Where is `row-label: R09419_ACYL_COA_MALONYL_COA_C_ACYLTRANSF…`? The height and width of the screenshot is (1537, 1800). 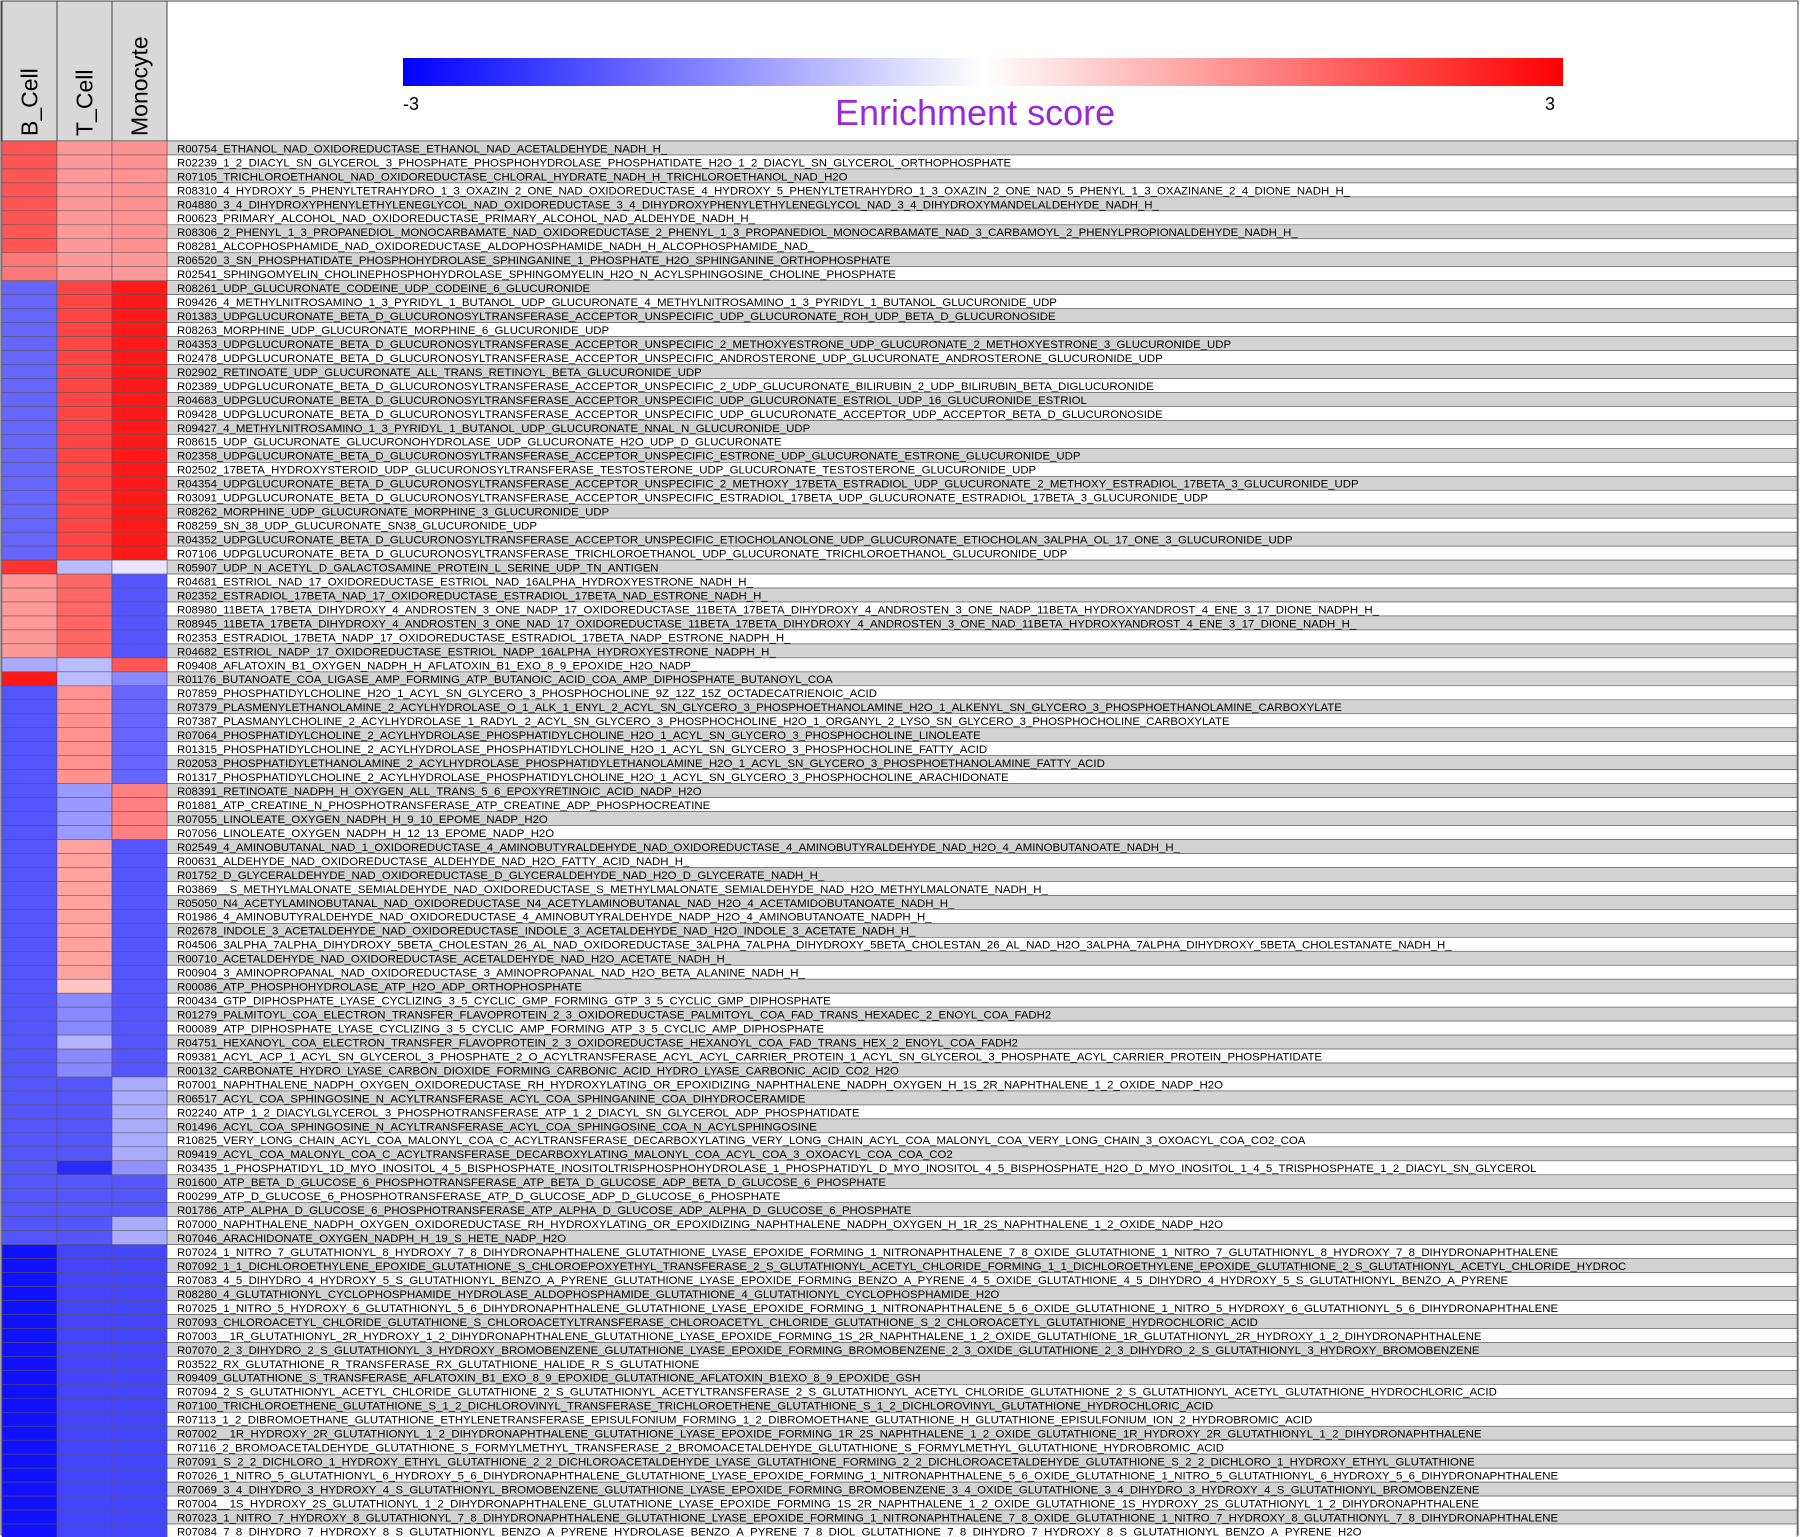
row-label: R09419_ACYL_COA_MALONYL_COA_C_ACYLTRANSF… is located at coordinates (565, 1155).